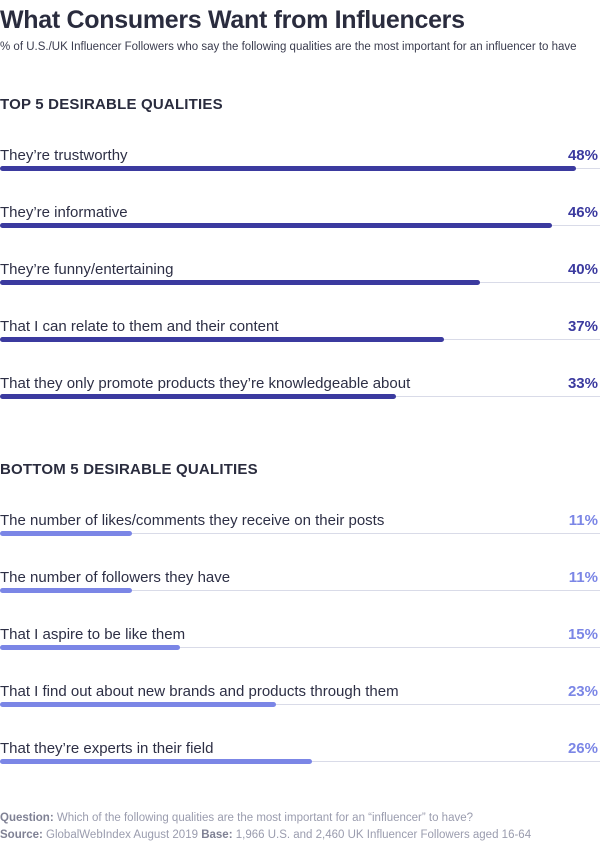 The height and width of the screenshot is (850, 600). What do you see at coordinates (583, 748) in the screenshot?
I see `bar-value-label: 26%` at bounding box center [583, 748].